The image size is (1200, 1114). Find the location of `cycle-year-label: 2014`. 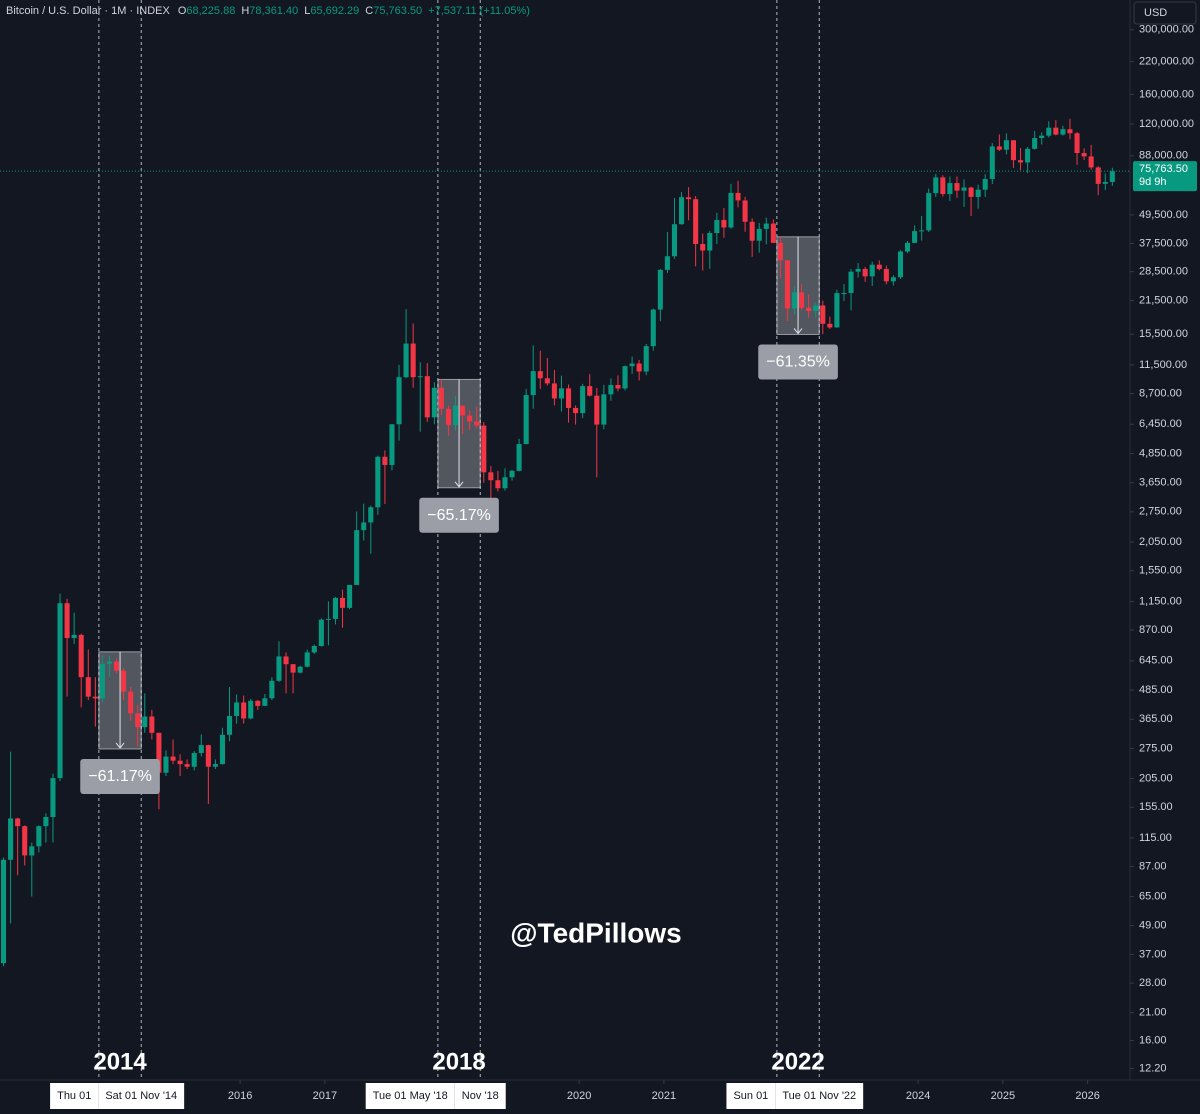

cycle-year-label: 2014 is located at coordinates (120, 1061).